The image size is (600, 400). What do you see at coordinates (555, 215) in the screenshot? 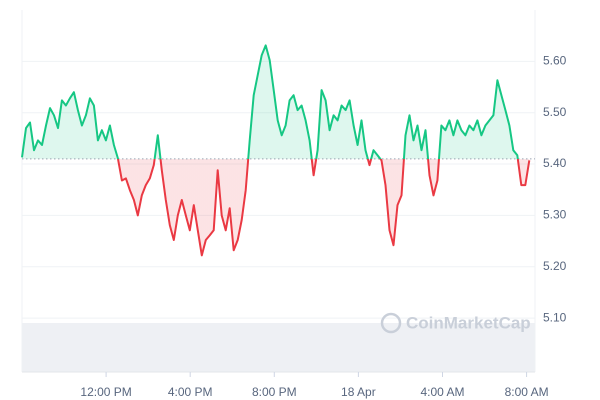
I see `y-tick-label: 5.30` at bounding box center [555, 215].